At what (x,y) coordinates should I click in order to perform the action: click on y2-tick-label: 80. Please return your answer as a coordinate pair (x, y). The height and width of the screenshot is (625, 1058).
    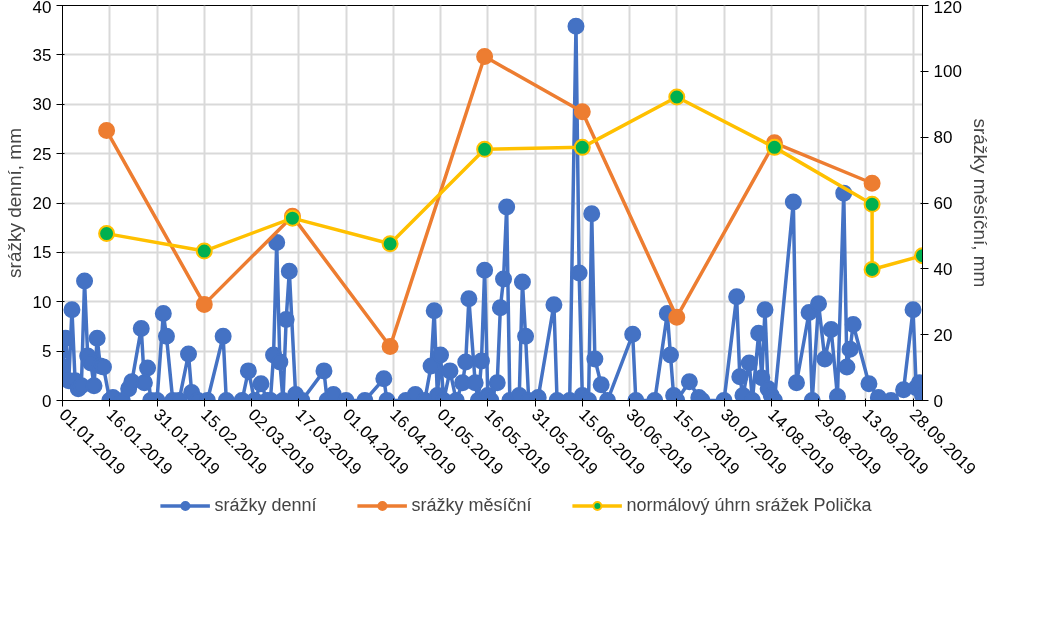
    Looking at the image, I should click on (943, 138).